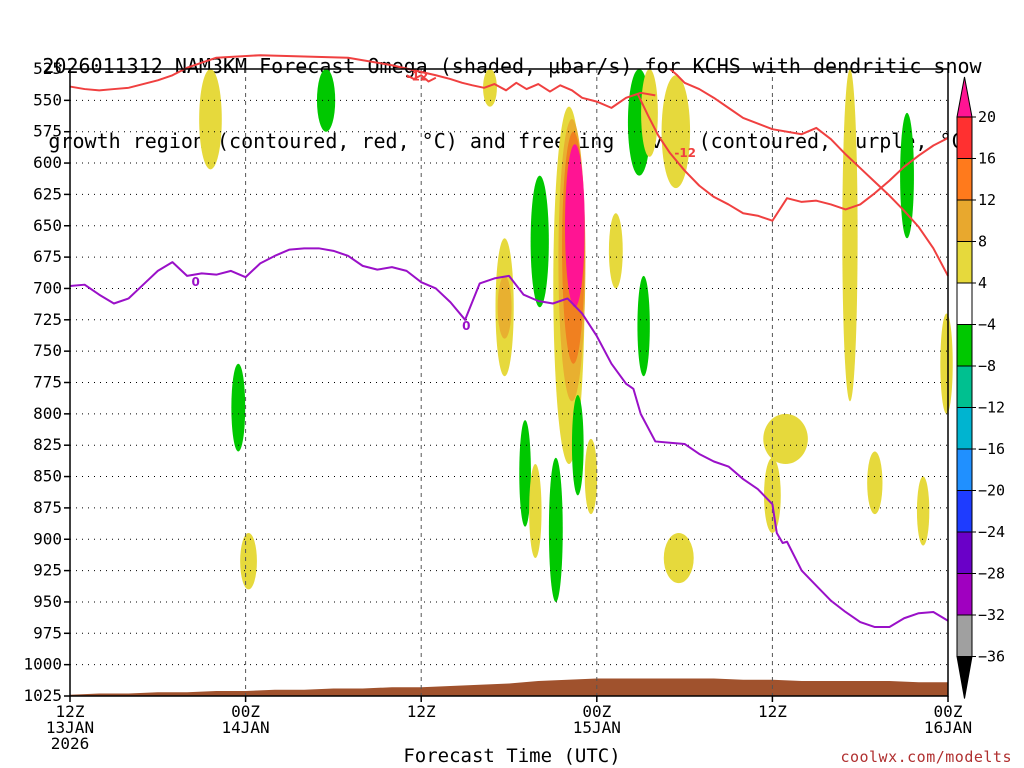 The image size is (1024, 768). What do you see at coordinates (47, 413) in the screenshot?
I see `y-tick-label: 800` at bounding box center [47, 413].